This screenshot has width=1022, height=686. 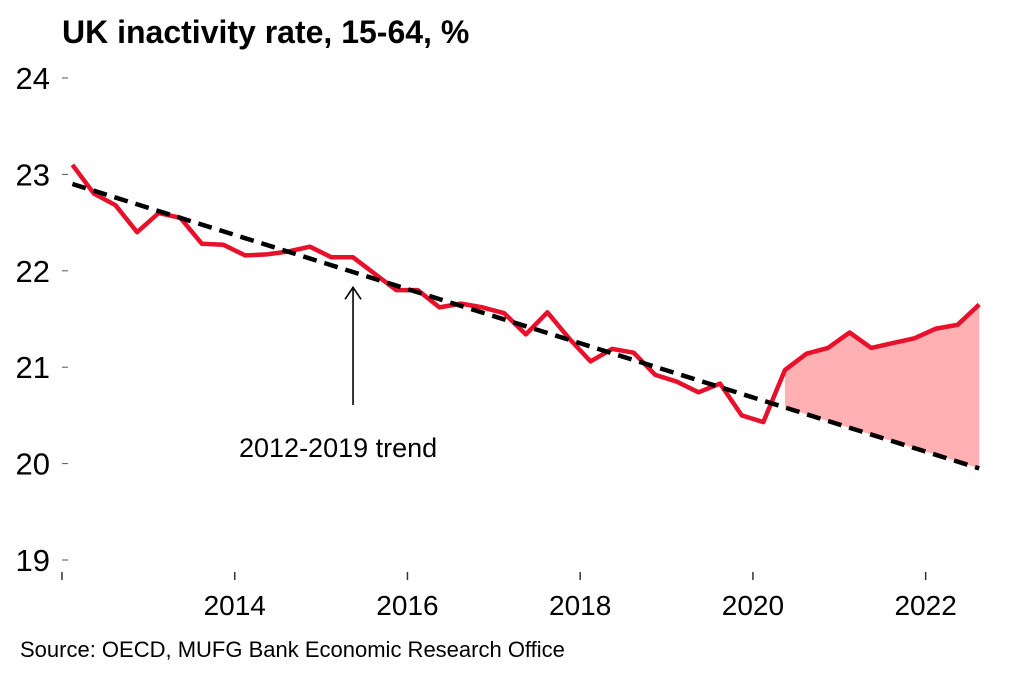 What do you see at coordinates (33, 78) in the screenshot?
I see `y-tick-label: 24` at bounding box center [33, 78].